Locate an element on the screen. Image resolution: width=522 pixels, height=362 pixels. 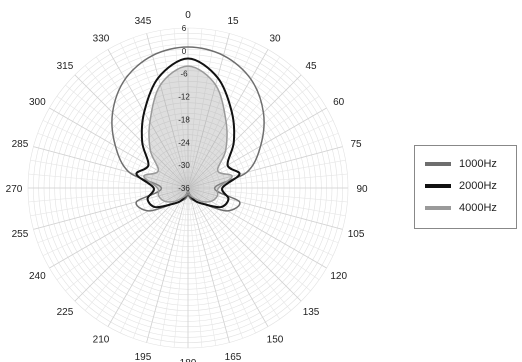
legend-item-1000hz: 1000Hz is located at coordinates (461, 164).